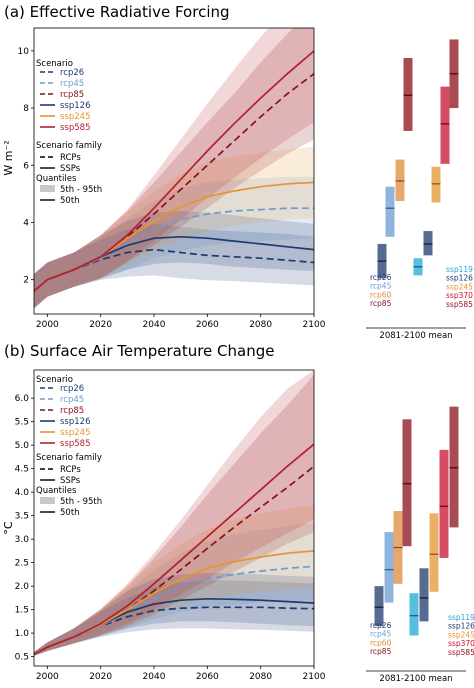 The height and width of the screenshot is (688, 474). Describe the element at coordinates (22, 493) in the screenshot. I see `y-tick-label: 4.0` at that location.